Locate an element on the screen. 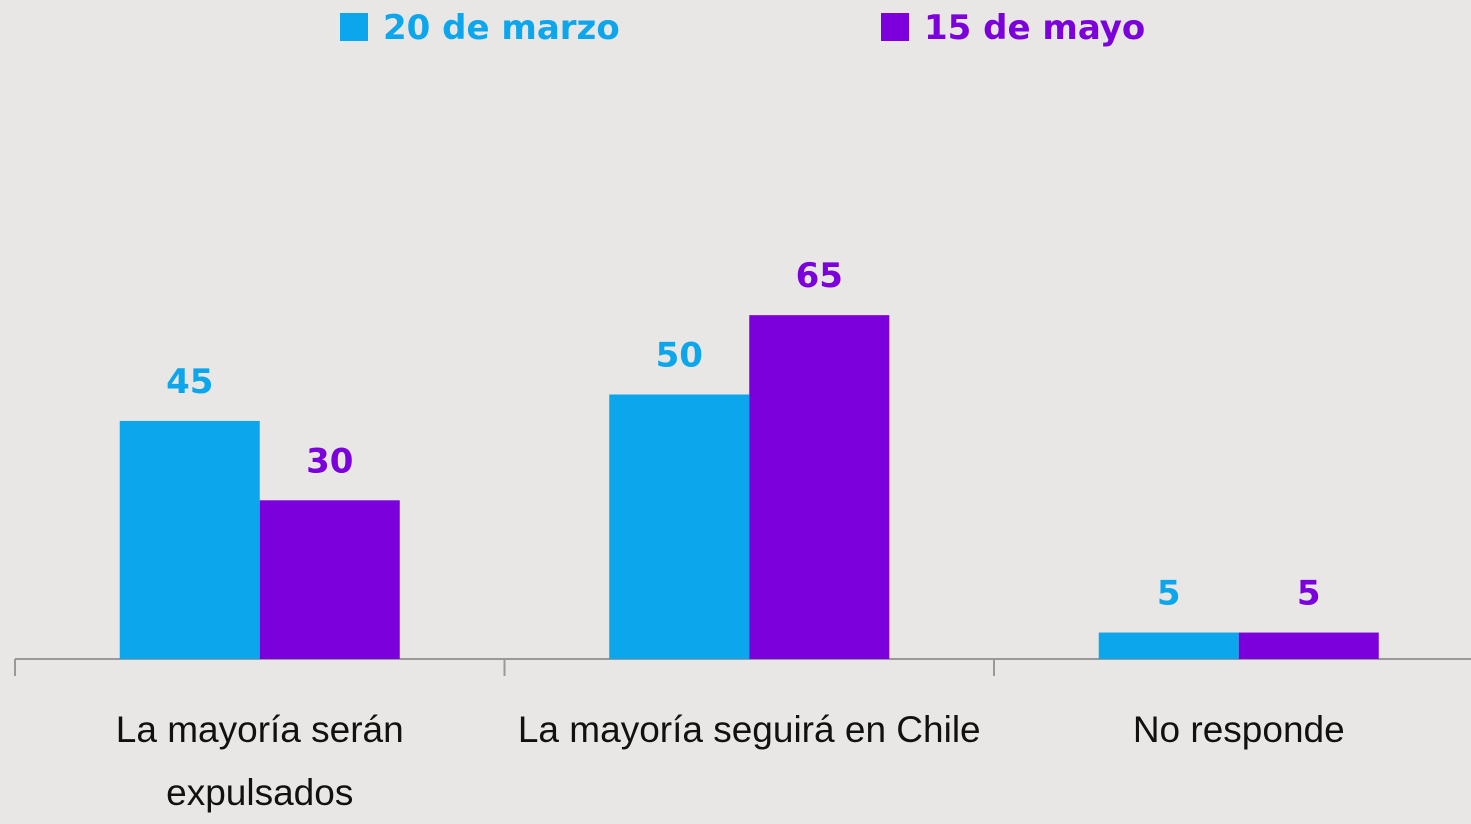 This screenshot has width=1471, height=824. data-label: 65 is located at coordinates (819, 276).